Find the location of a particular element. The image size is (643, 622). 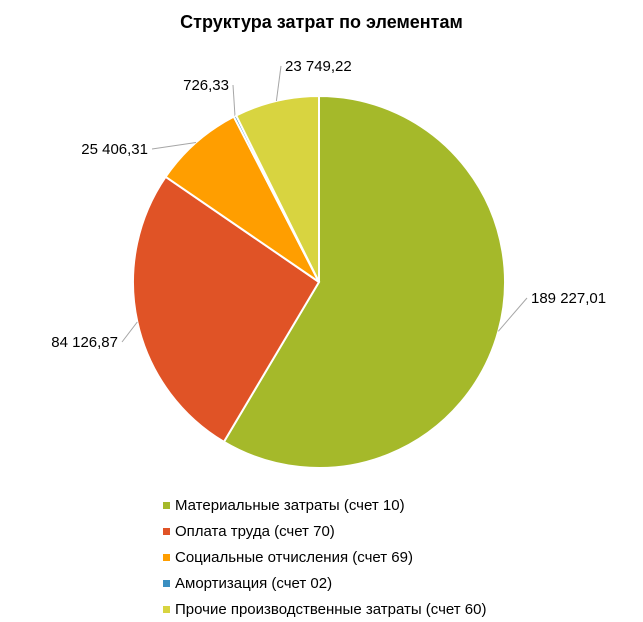

legend-swatch-other is located at coordinates (166, 609).